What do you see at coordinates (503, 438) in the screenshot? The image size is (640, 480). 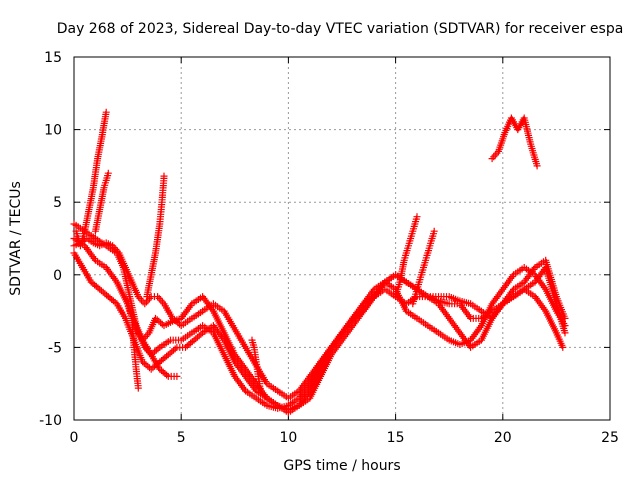 I see `x-tick-label: 20` at bounding box center [503, 438].